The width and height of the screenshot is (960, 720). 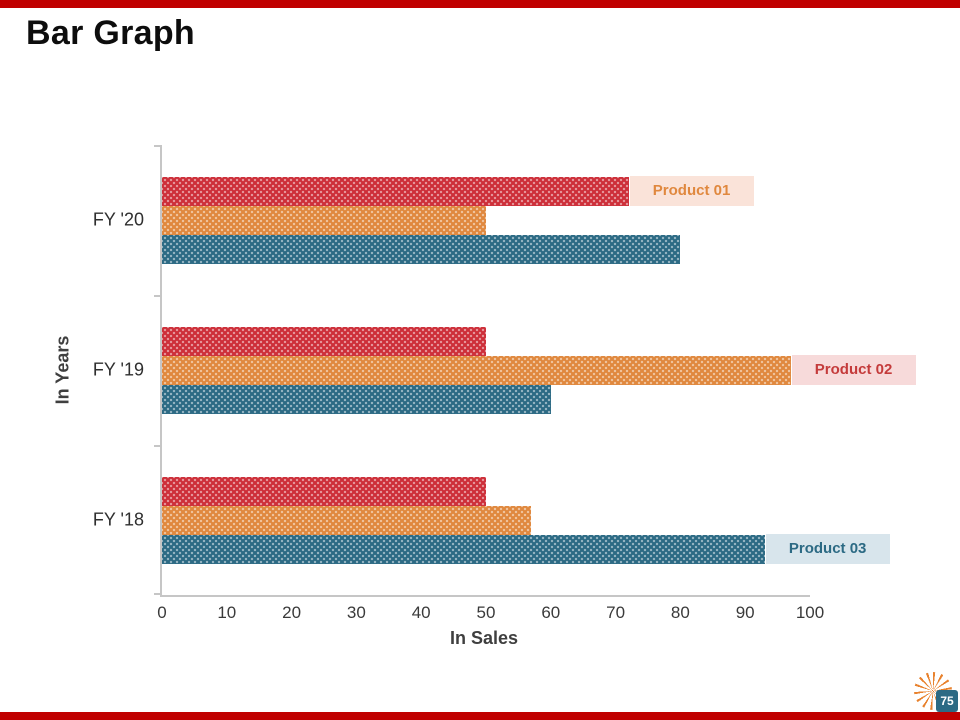 What do you see at coordinates (480, 716) in the screenshot?
I see `bottom-accent-strip` at bounding box center [480, 716].